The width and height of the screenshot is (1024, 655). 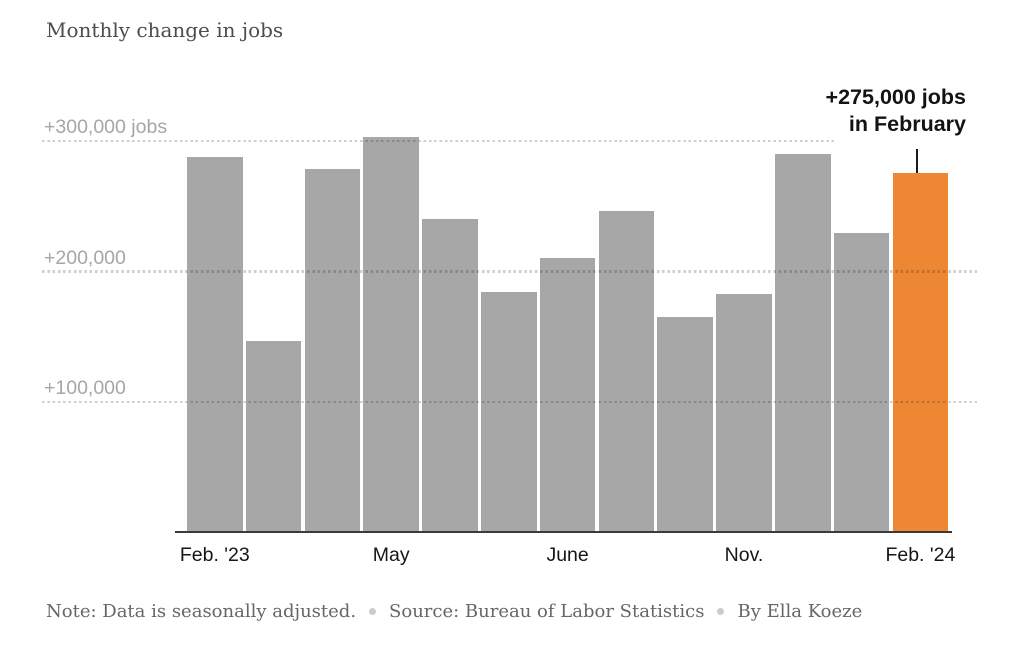 I want to click on annotation-line2: in February, so click(x=907, y=124).